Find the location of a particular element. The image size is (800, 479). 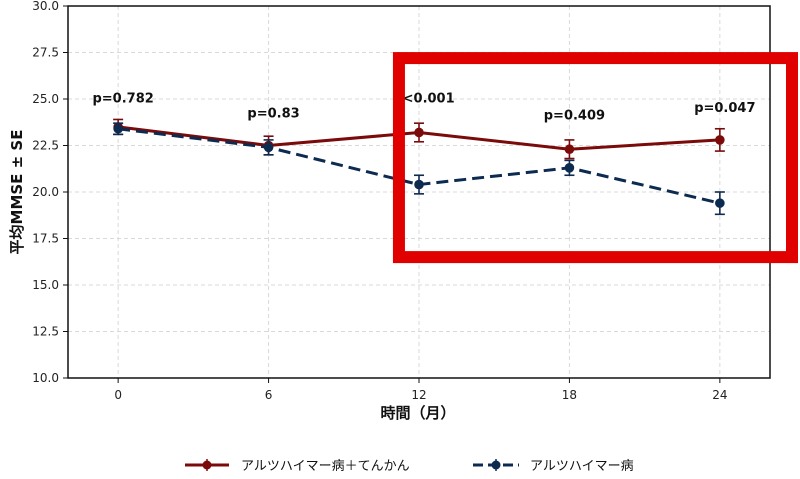

x-tick-label-0: 0 is located at coordinates (118, 395).